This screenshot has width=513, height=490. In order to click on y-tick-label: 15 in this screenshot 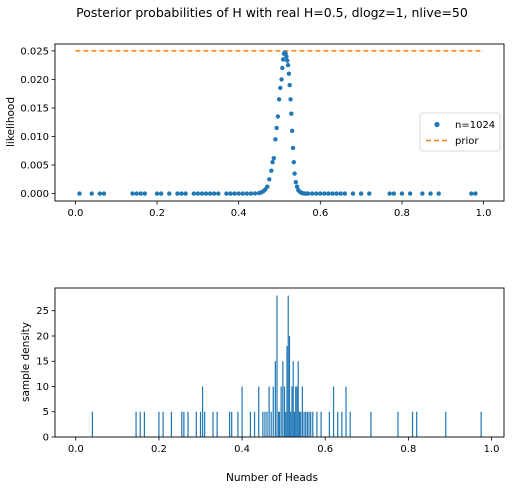, I will do `click(42, 362)`.